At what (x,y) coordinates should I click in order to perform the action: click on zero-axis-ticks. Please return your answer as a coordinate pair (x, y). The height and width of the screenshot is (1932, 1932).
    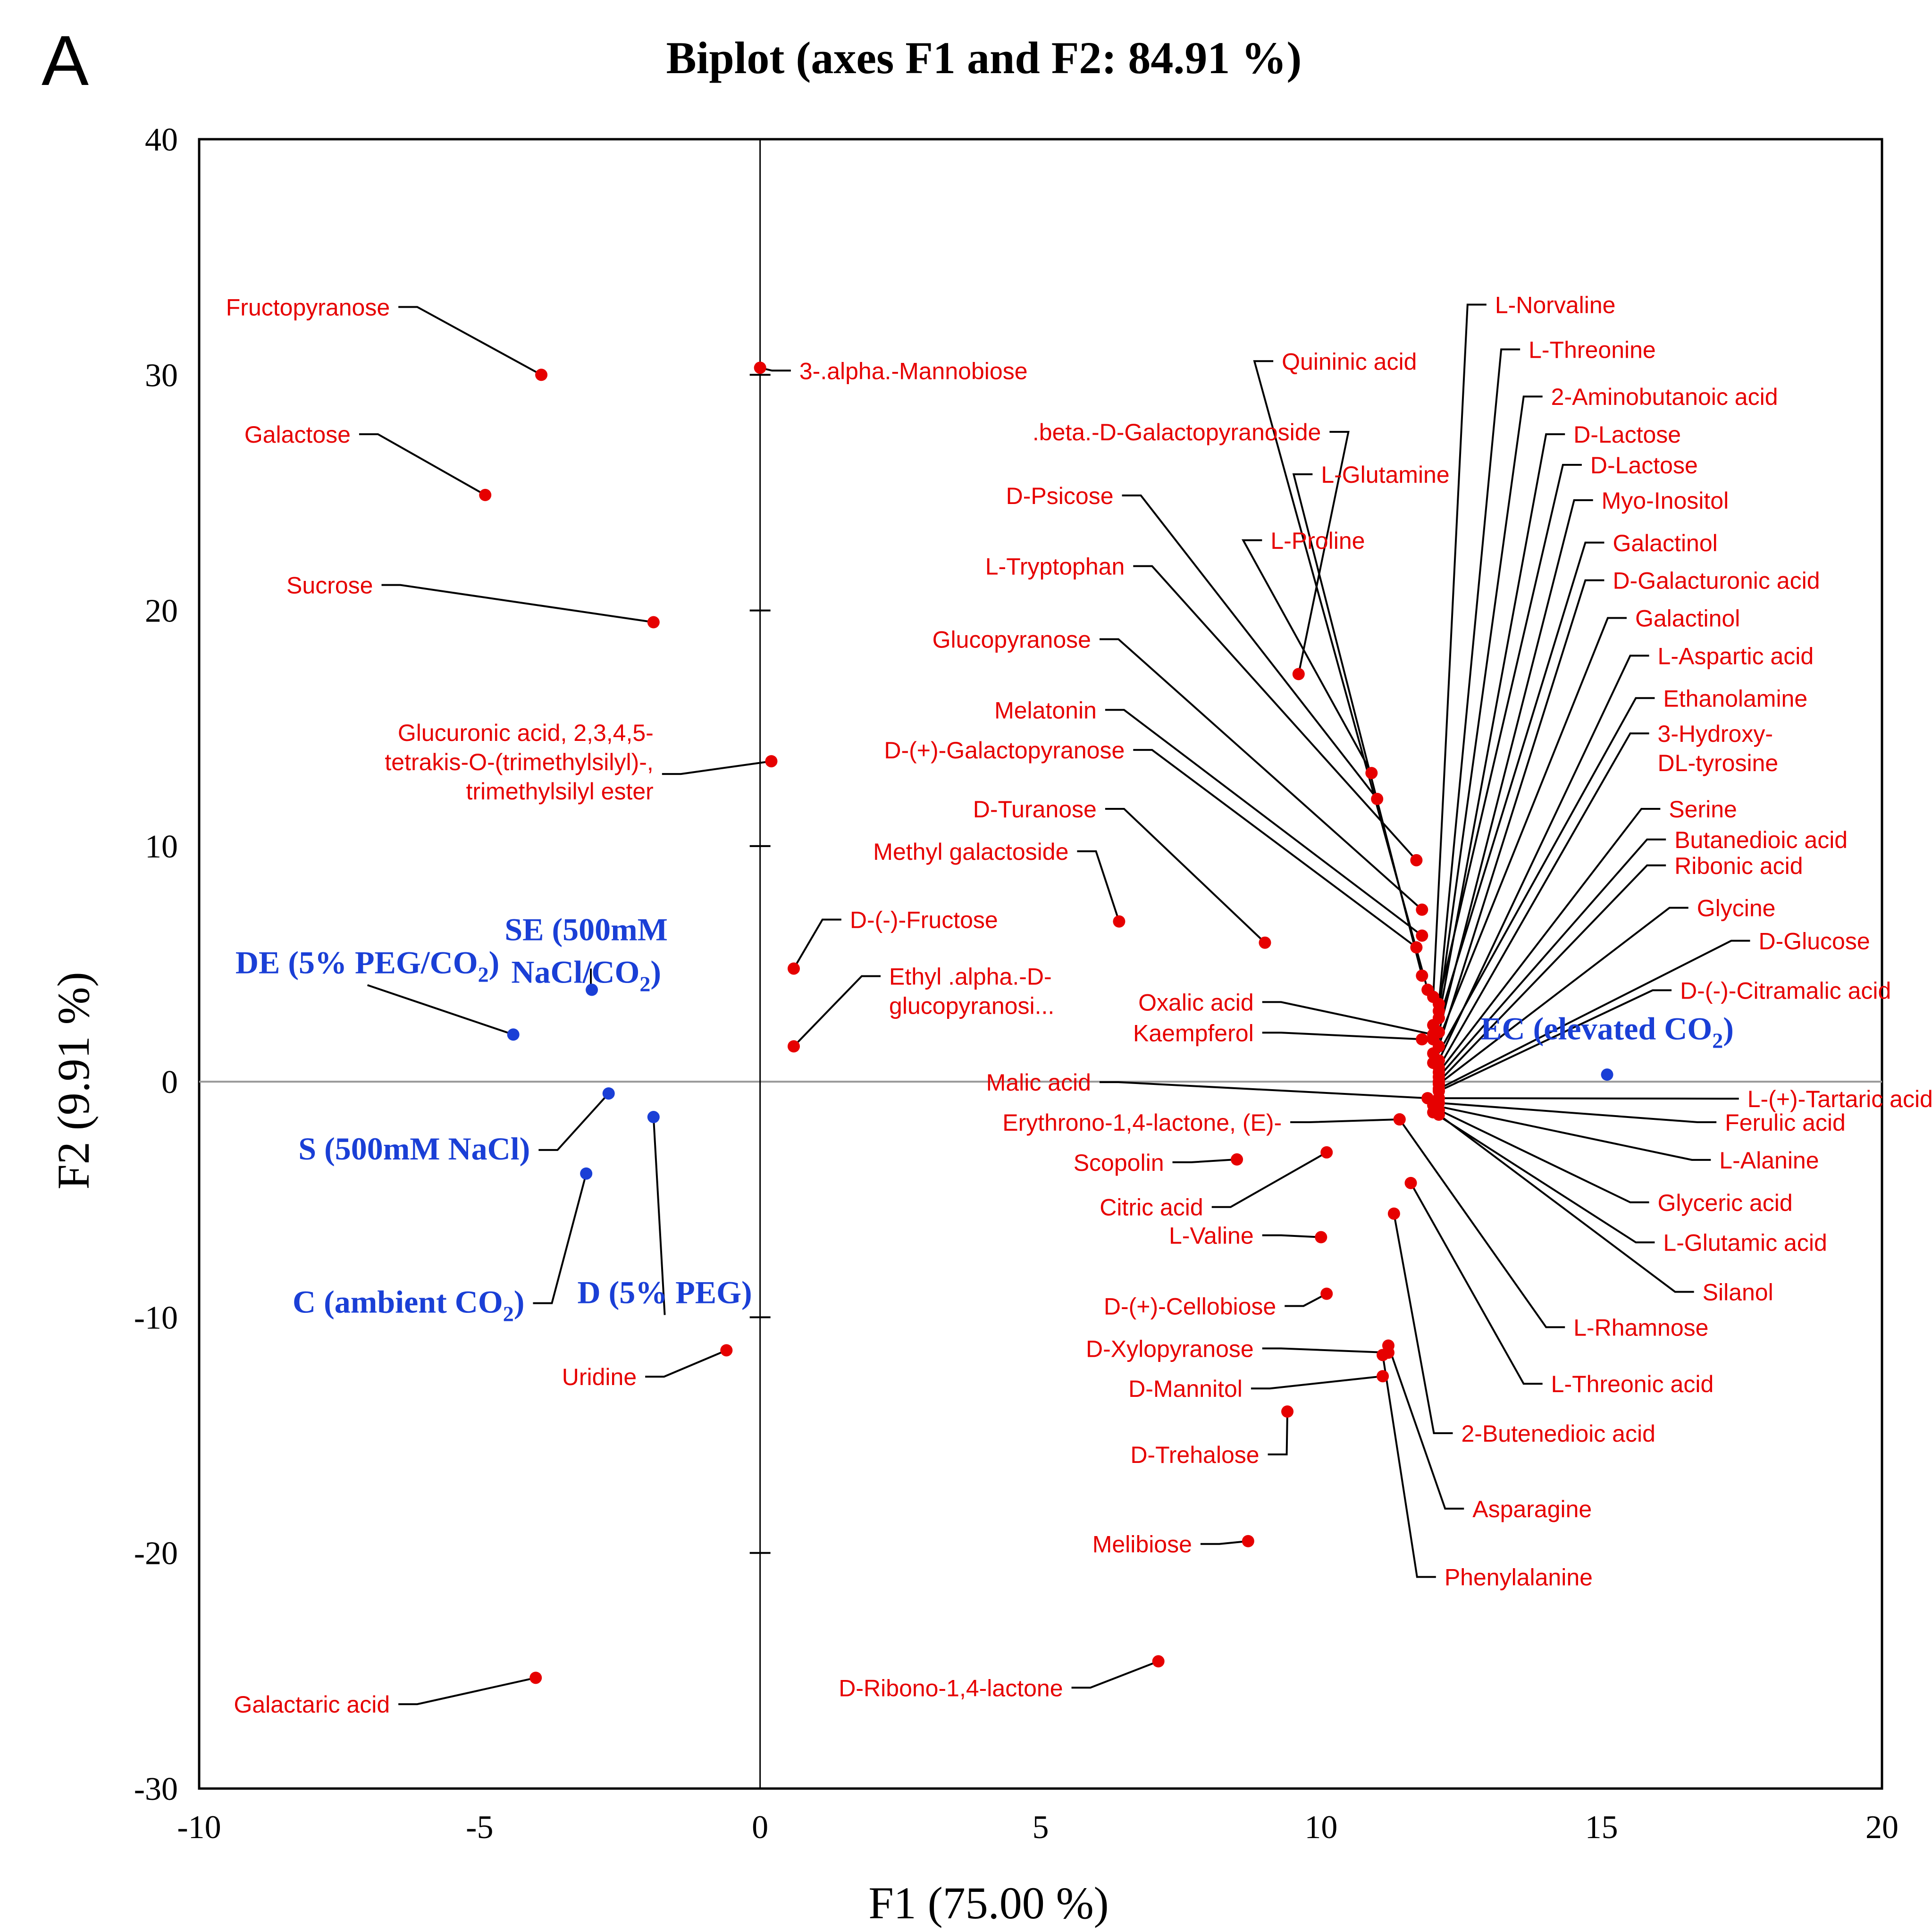
    Looking at the image, I should click on (760, 964).